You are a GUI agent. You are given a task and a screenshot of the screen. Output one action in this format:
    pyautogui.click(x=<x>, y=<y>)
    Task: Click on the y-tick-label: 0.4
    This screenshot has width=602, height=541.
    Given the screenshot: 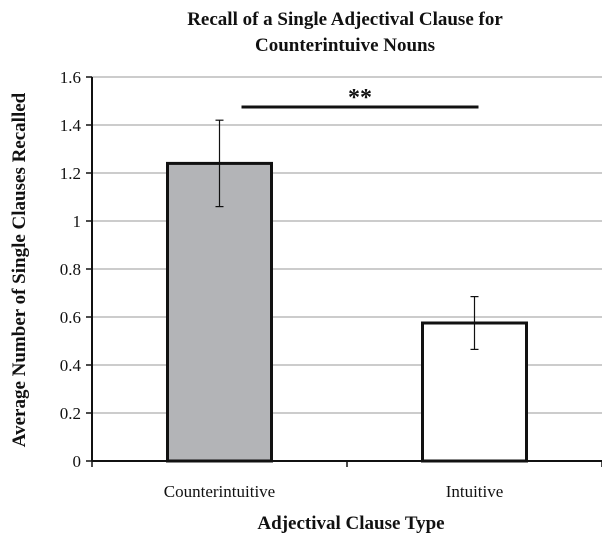 What is the action you would take?
    pyautogui.click(x=71, y=365)
    